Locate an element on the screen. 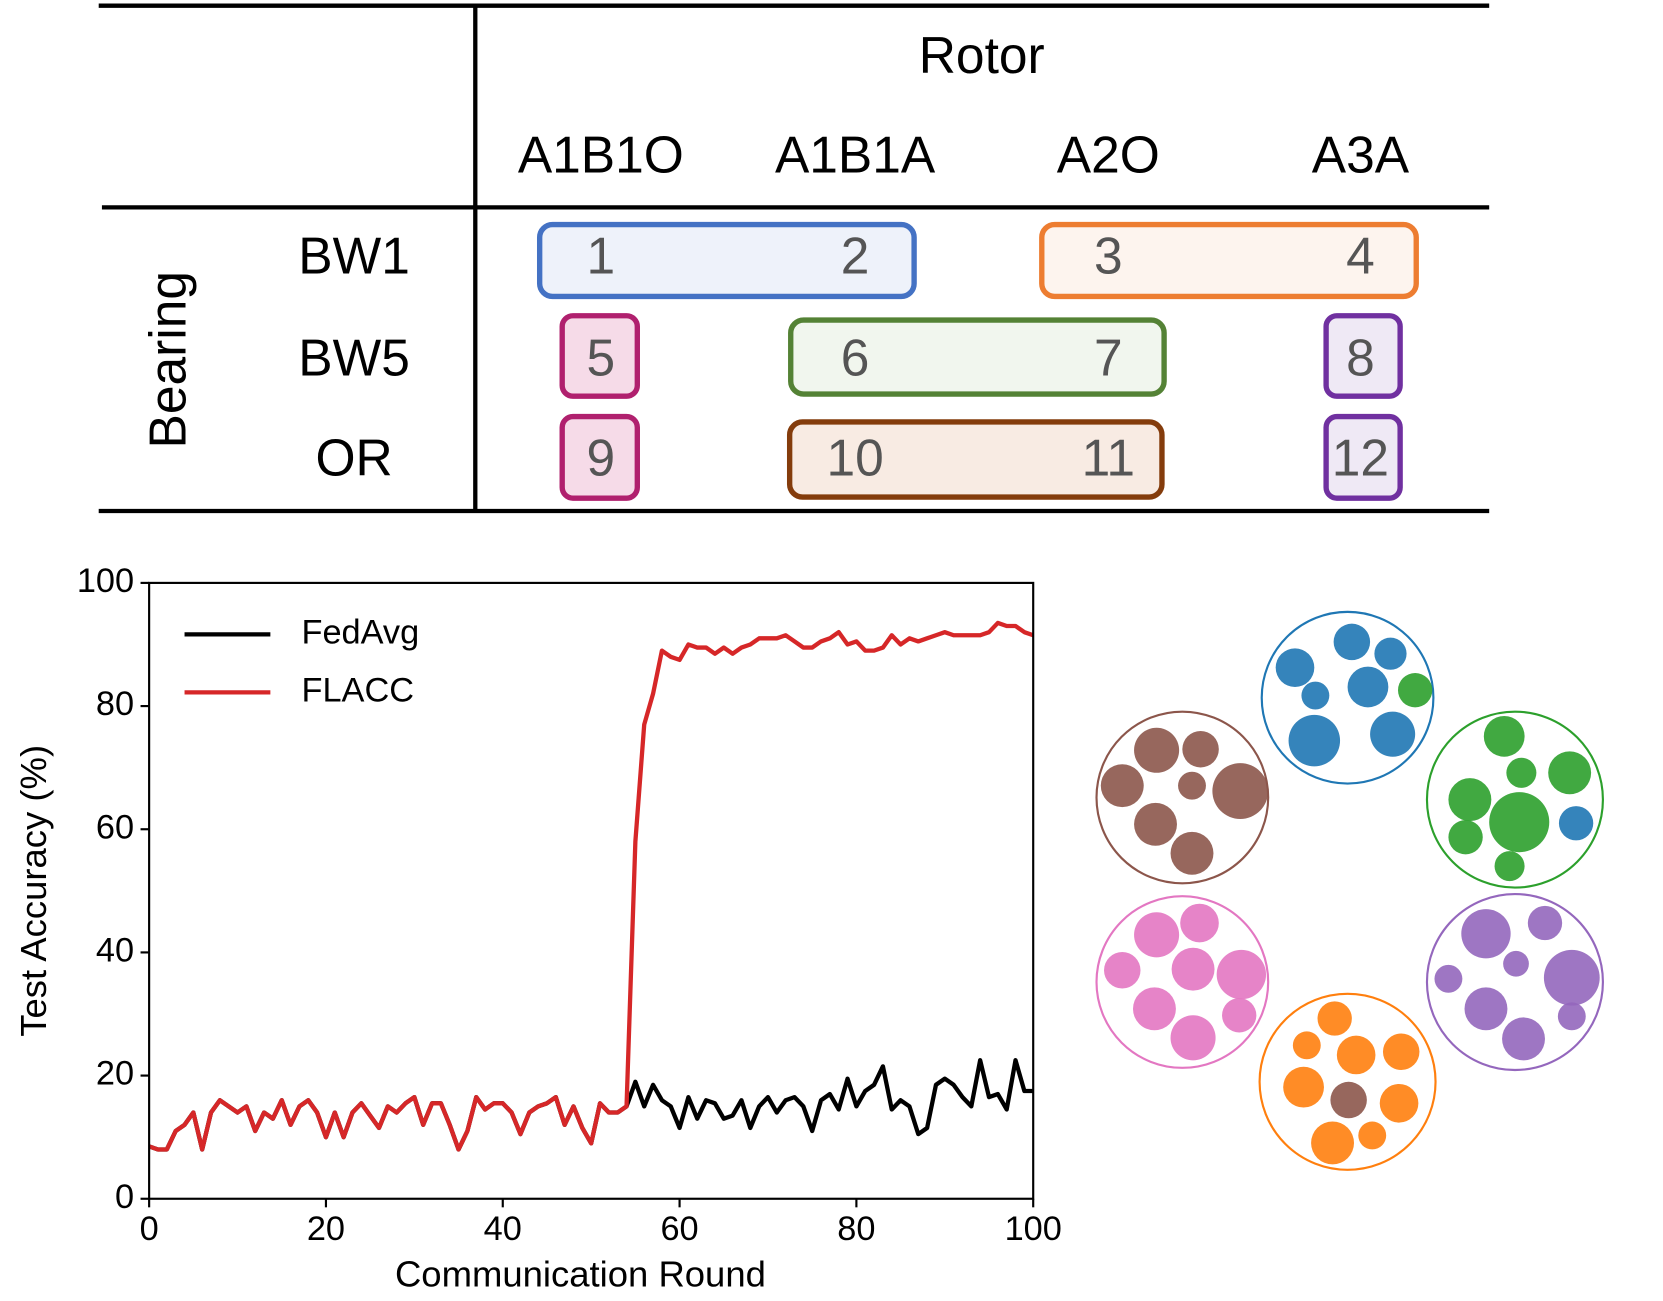 Image resolution: width=1663 pixels, height=1301 pixels. x-tick-label: 0 is located at coordinates (149, 1229).